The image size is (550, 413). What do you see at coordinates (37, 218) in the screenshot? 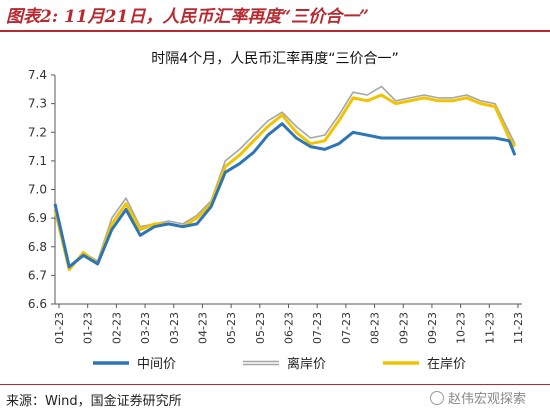
I see `y-tick-label: 6.9` at bounding box center [37, 218].